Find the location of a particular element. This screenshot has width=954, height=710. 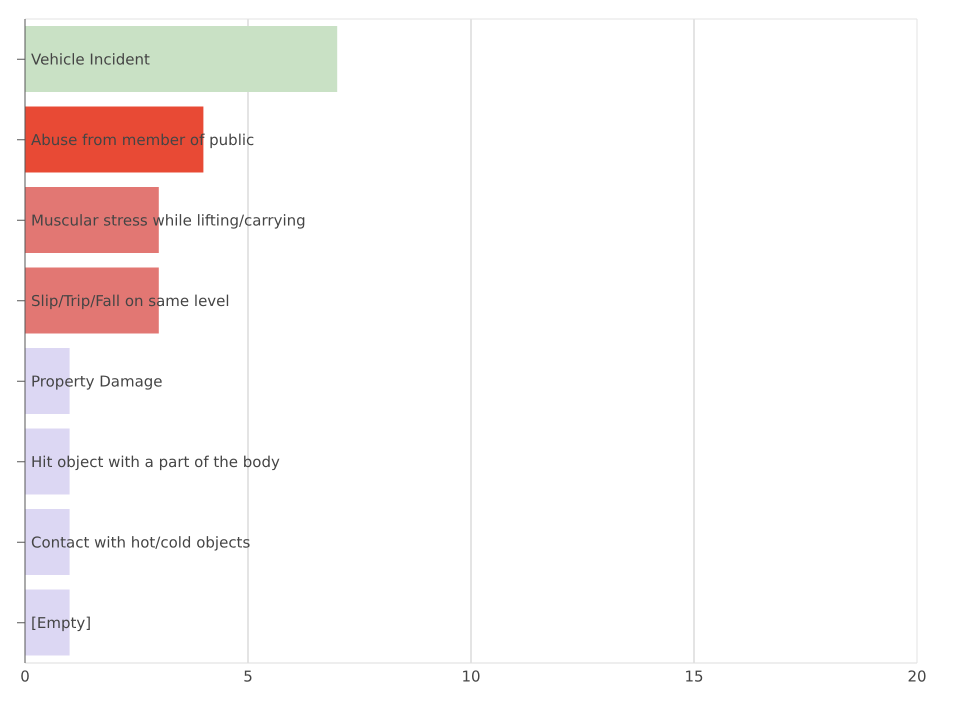

y-tick-label: [Empty] is located at coordinates (61, 623).